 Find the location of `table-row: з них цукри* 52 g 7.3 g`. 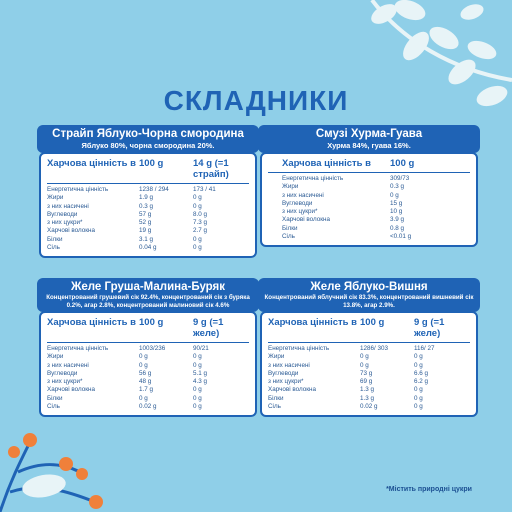

table-row: з них цукри* 52 g 7.3 g is located at coordinates (148, 223).